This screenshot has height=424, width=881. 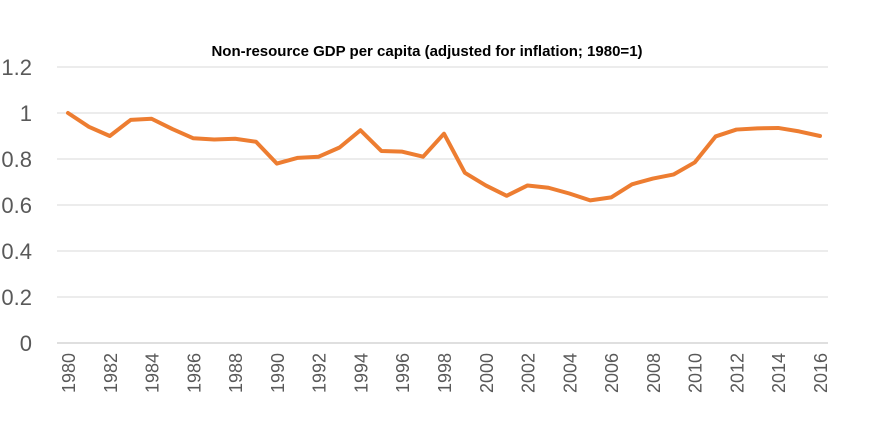 What do you see at coordinates (696, 373) in the screenshot?
I see `x-tick-label: 2010` at bounding box center [696, 373].